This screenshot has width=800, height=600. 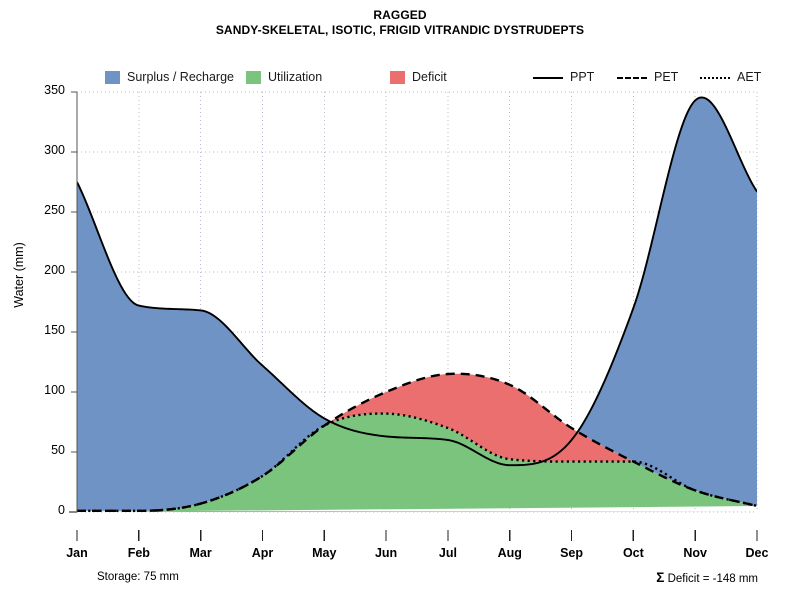 I want to click on y-tick-label: 150, so click(x=54, y=330).